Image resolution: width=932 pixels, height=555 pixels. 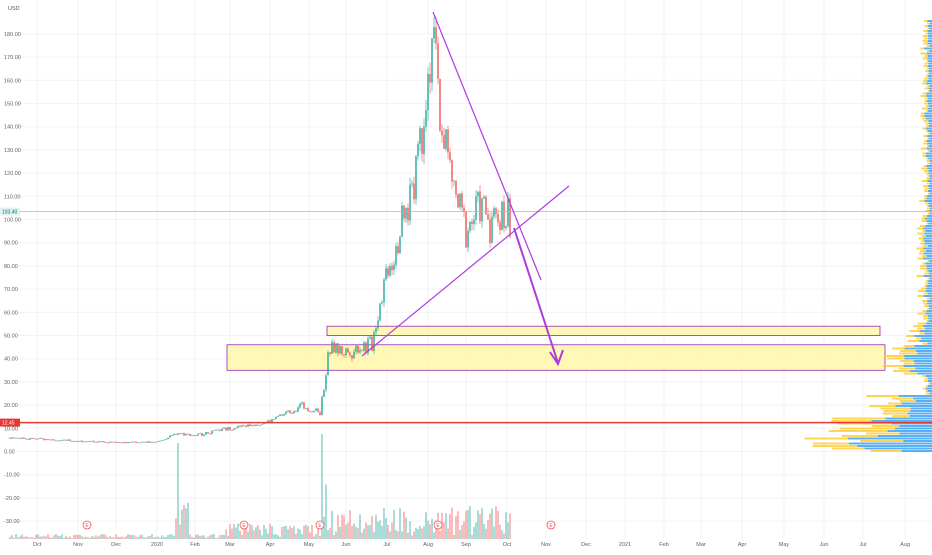 I want to click on y-tick-label: 30.00, so click(x=11, y=383).